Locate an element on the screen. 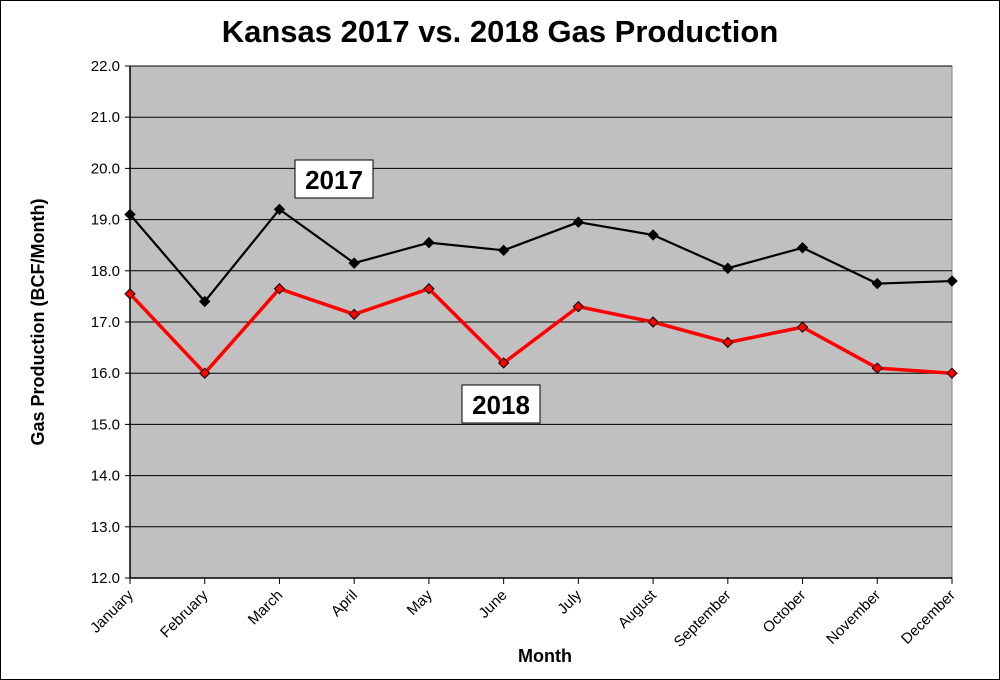  series-line-2018 is located at coordinates (540, 330).